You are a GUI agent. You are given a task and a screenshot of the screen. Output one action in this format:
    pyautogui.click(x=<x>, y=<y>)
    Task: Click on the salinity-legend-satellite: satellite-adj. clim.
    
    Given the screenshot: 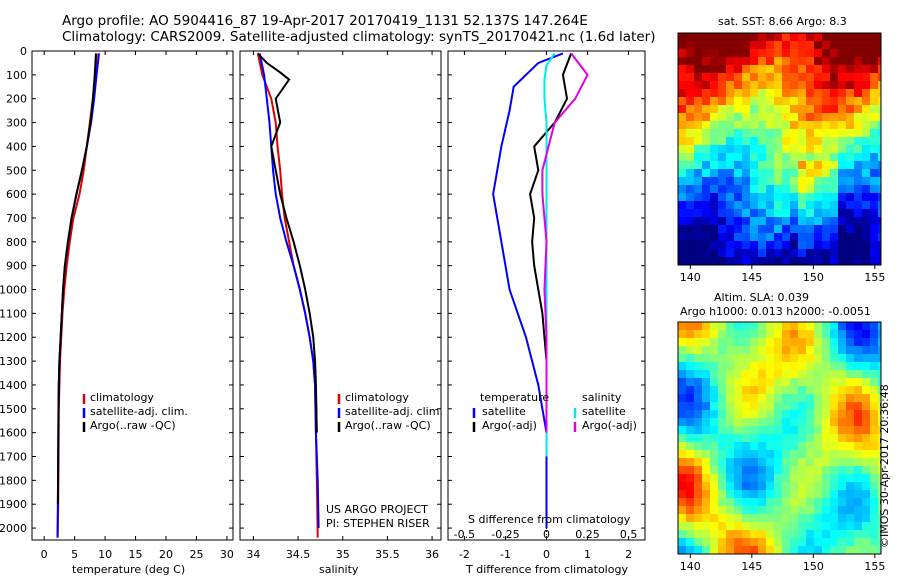 What is the action you would take?
    pyautogui.click(x=394, y=411)
    